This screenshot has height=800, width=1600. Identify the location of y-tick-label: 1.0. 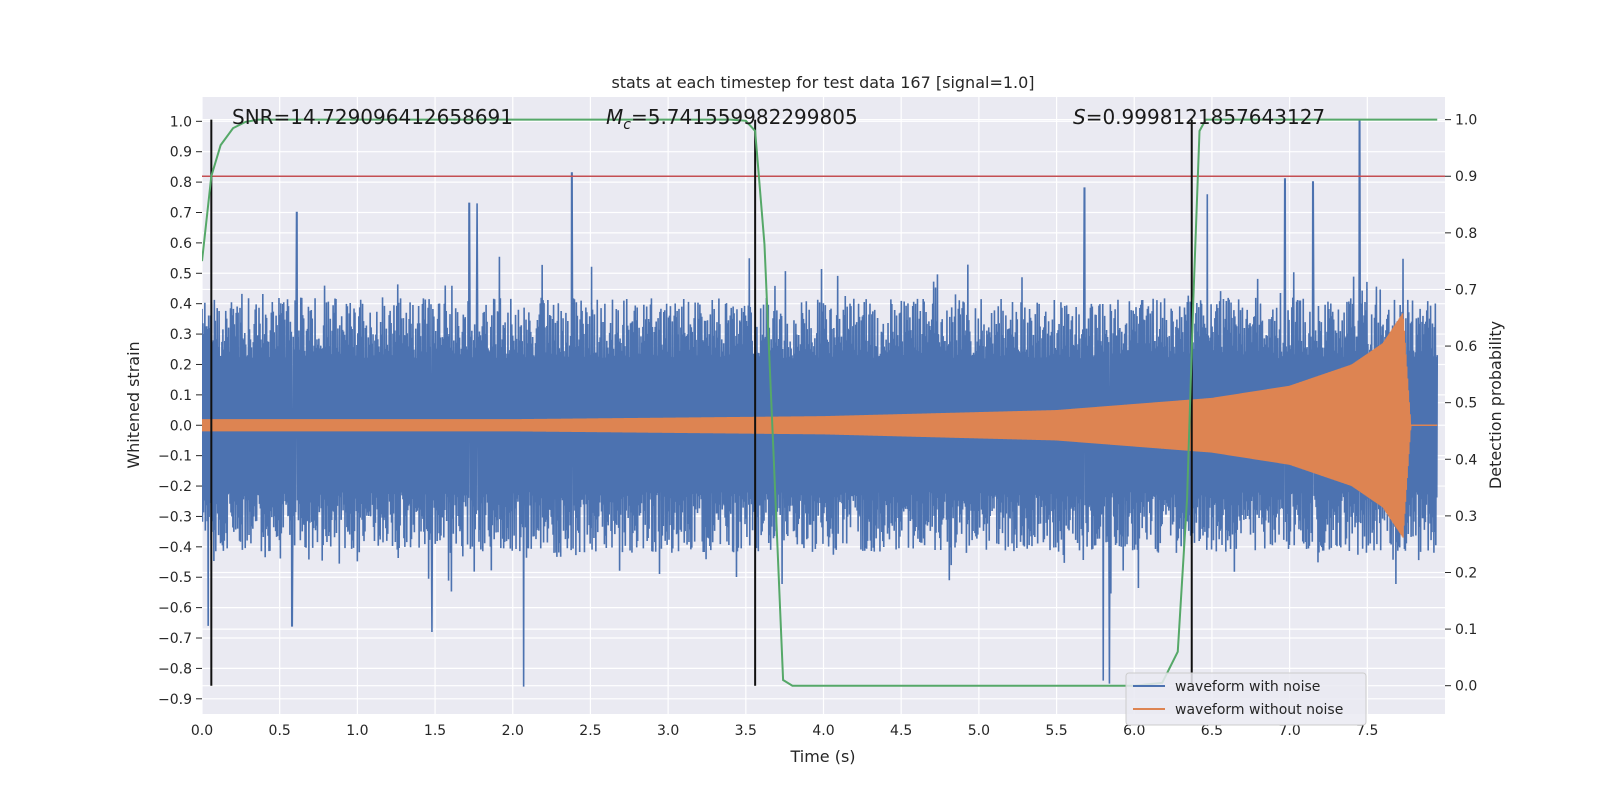
(181, 122).